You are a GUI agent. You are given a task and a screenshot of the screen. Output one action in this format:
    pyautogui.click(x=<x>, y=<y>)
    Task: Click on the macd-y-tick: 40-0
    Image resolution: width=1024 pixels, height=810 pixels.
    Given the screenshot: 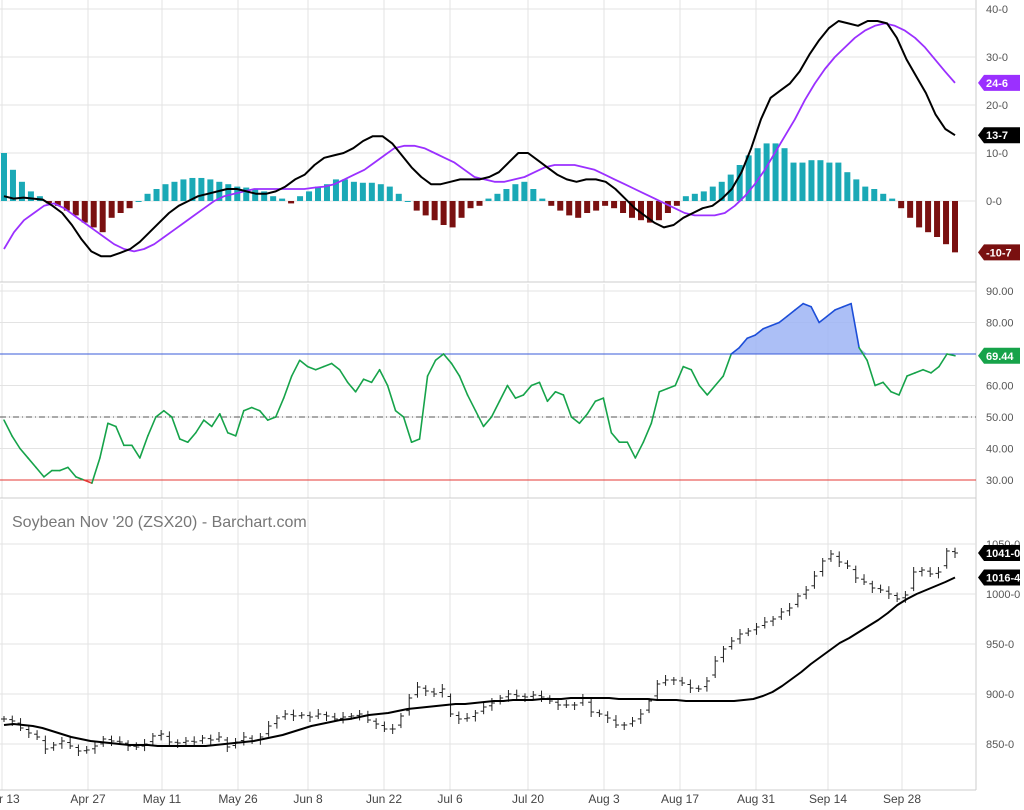 What is the action you would take?
    pyautogui.click(x=997, y=10)
    